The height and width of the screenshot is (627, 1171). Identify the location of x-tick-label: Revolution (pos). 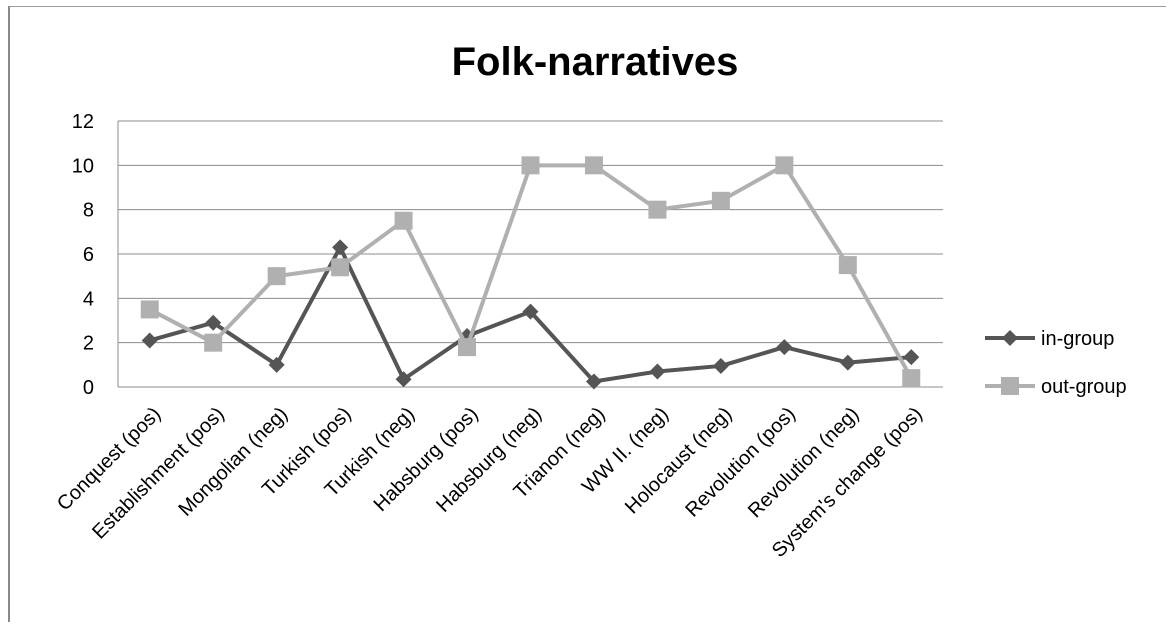
(740, 462).